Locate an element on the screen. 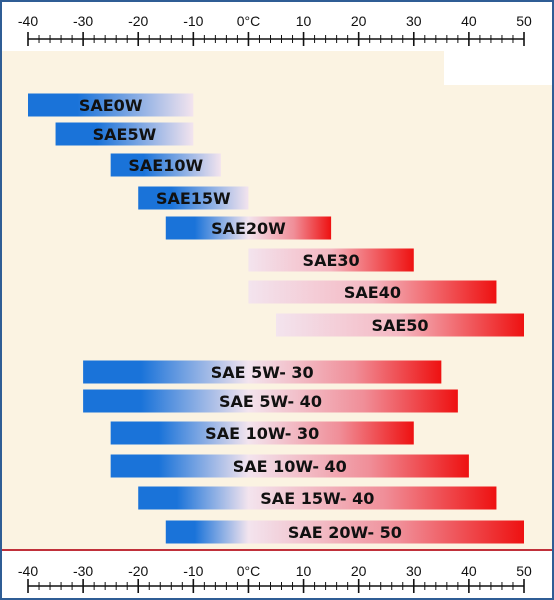  bar-label-sae-5w-30: SAE 5W- 30 is located at coordinates (262, 372).